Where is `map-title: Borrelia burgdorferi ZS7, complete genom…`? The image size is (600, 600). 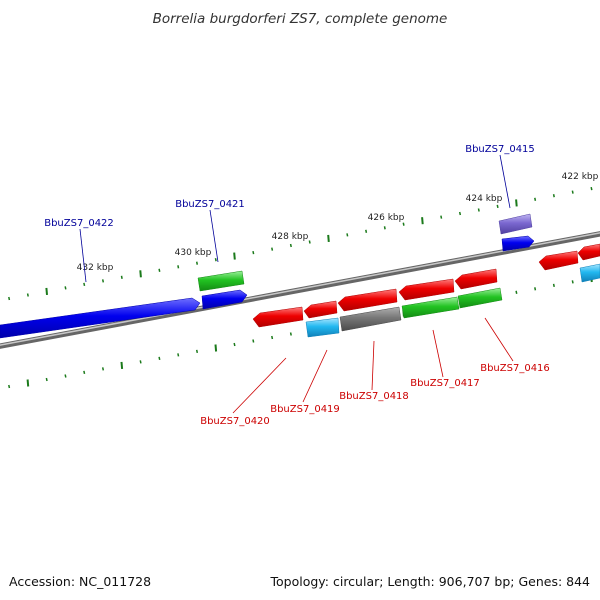 map-title: Borrelia burgdorferi ZS7, complete genom… is located at coordinates (300, 19).